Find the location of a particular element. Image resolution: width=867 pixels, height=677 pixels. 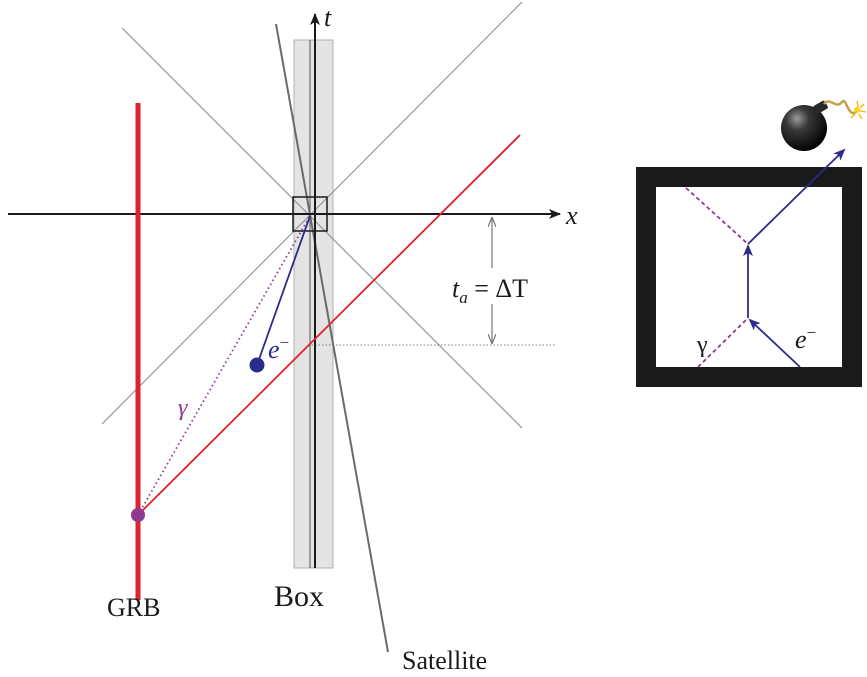

photon-path is located at coordinates (224, 365).